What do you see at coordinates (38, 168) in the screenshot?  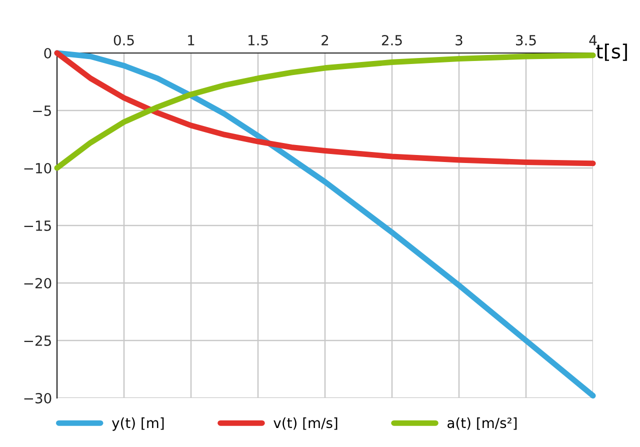 I see `y-tick-label: −10` at bounding box center [38, 168].